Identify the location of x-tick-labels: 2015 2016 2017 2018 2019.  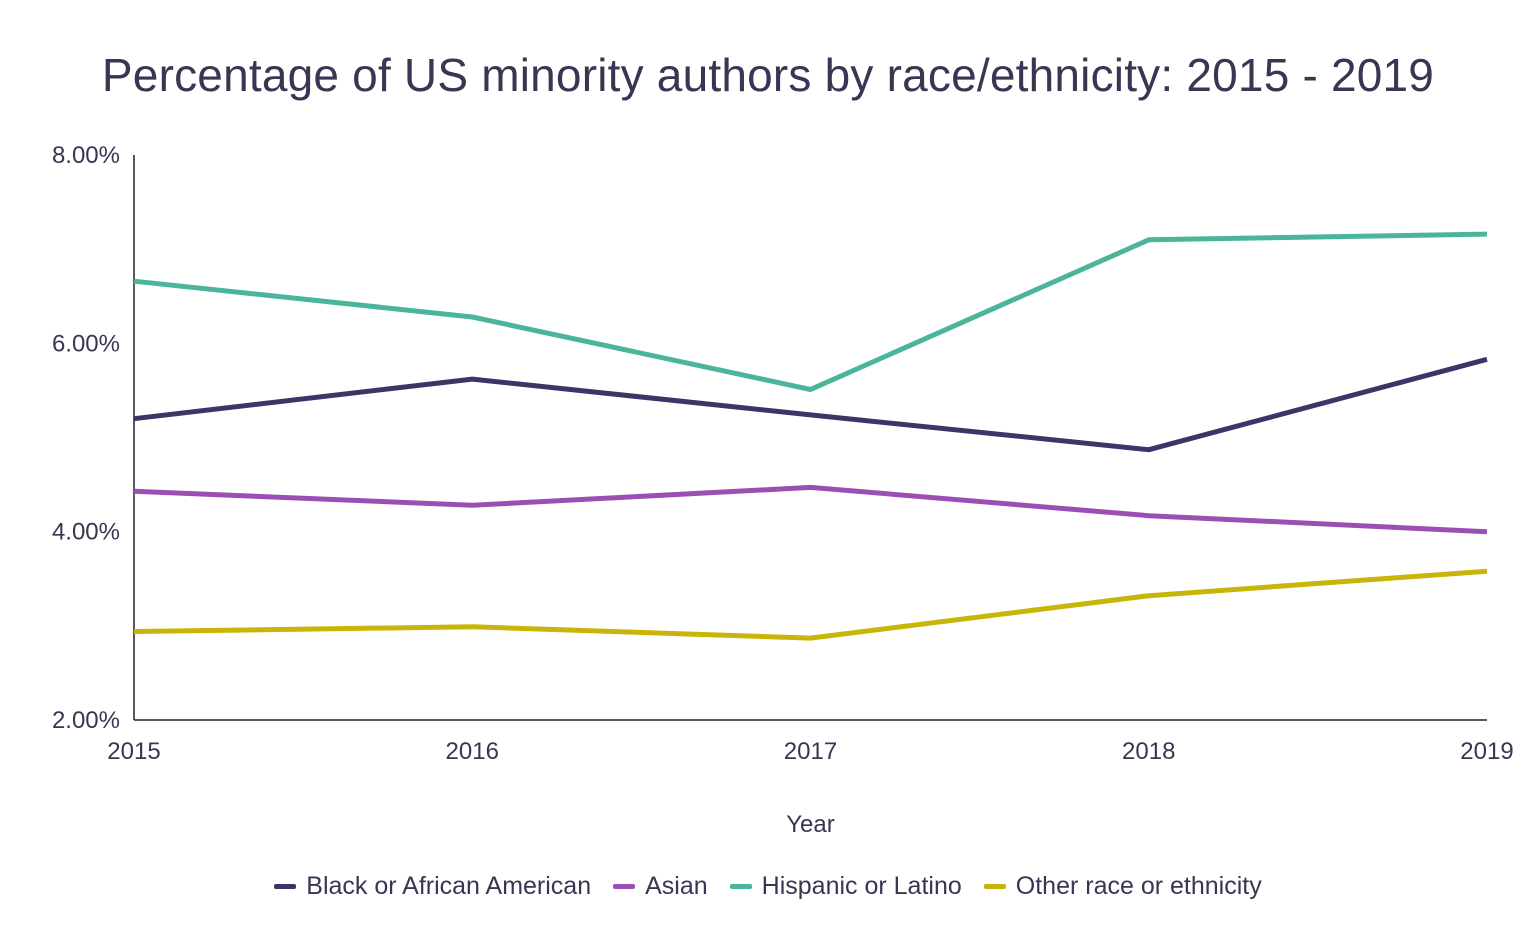
(810, 751).